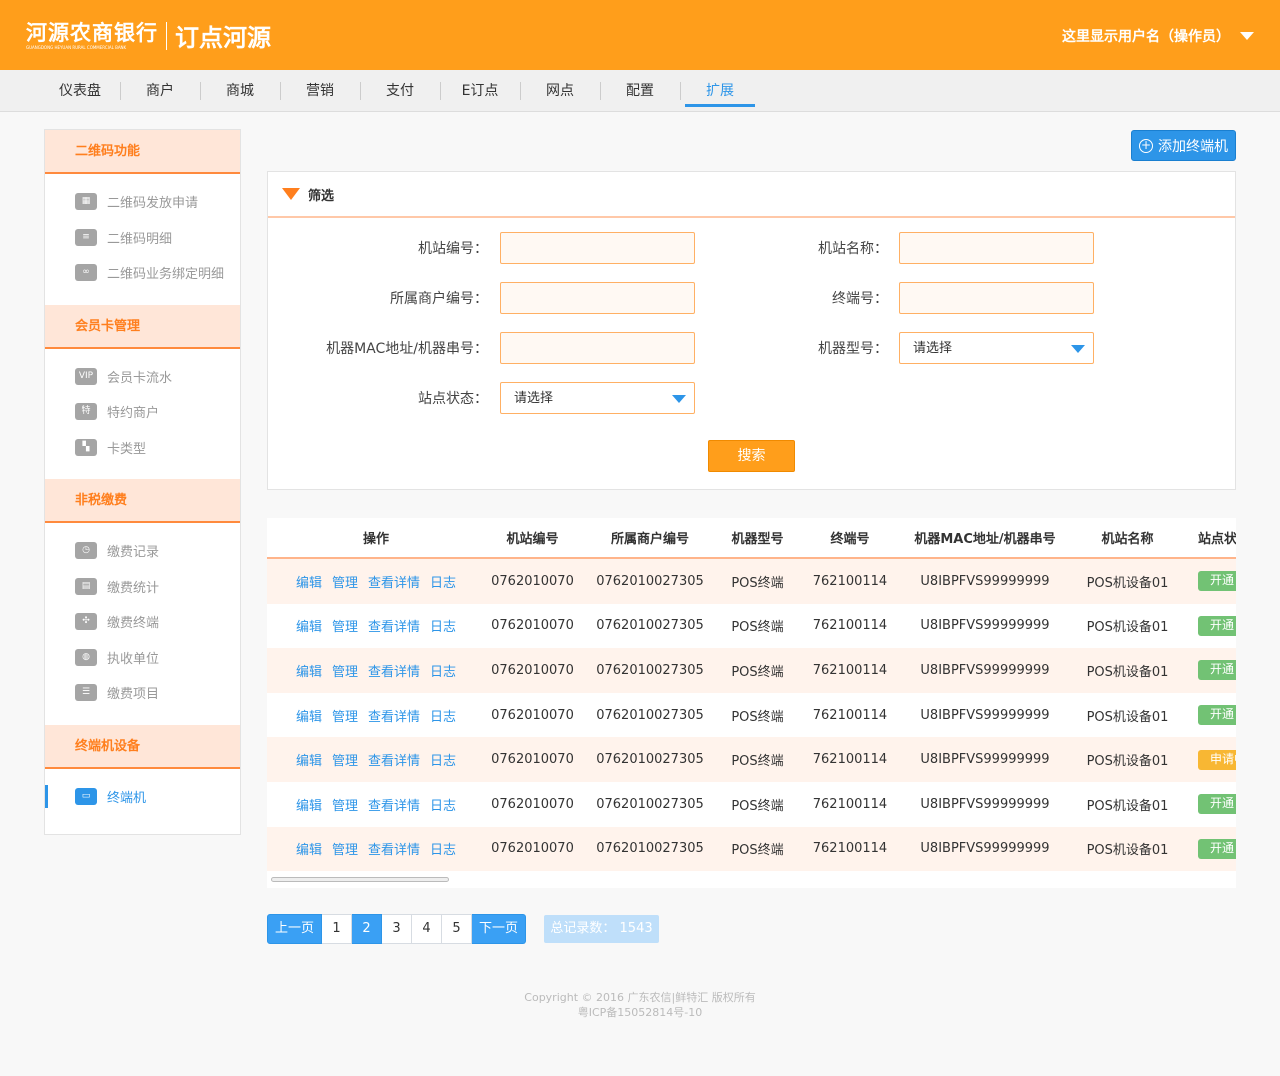  What do you see at coordinates (1183, 145) in the screenshot?
I see `add-terminal-button: + 添加终端机` at bounding box center [1183, 145].